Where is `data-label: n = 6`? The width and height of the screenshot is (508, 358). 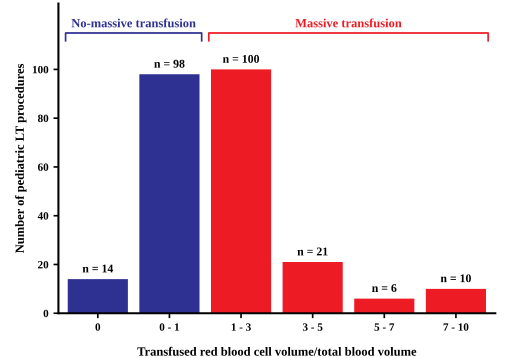
data-label: n = 6 is located at coordinates (384, 288).